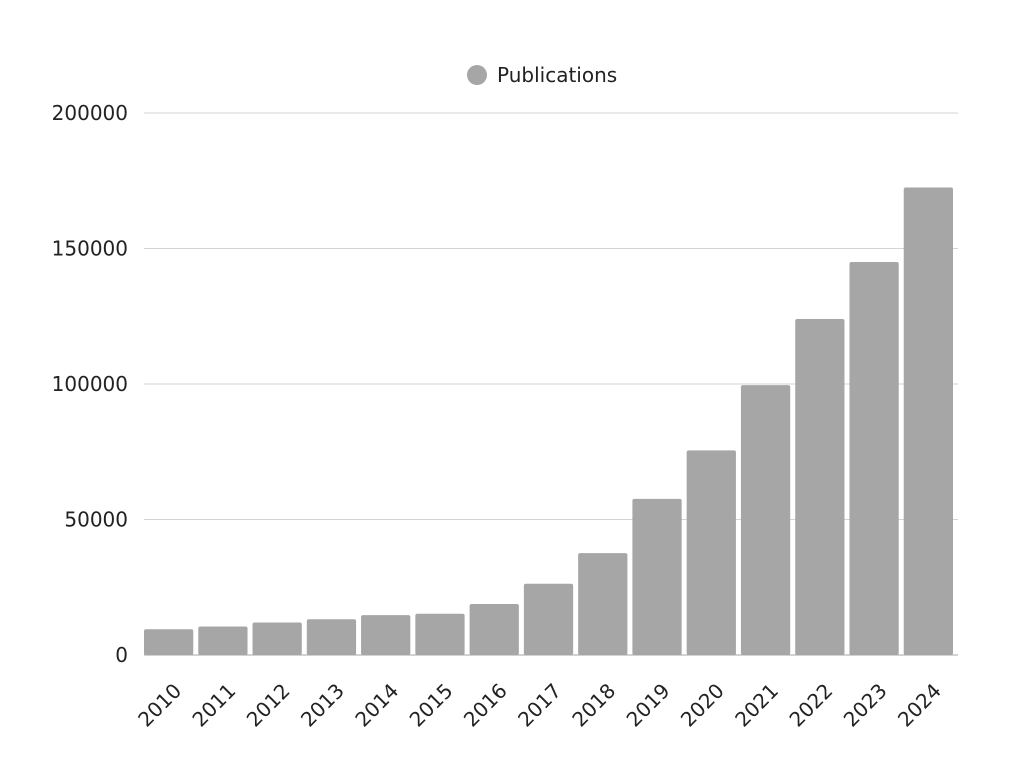 The height and width of the screenshot is (773, 1024). I want to click on bar-2010, so click(169, 642).